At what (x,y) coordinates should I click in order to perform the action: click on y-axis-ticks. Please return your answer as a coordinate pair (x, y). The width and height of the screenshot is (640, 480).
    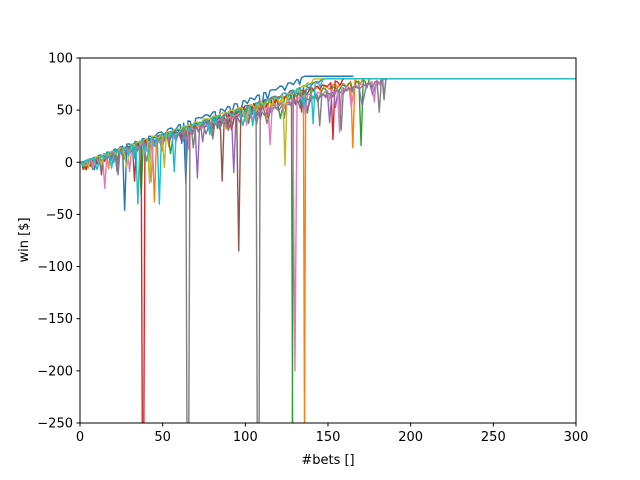
    Looking at the image, I should click on (78, 240).